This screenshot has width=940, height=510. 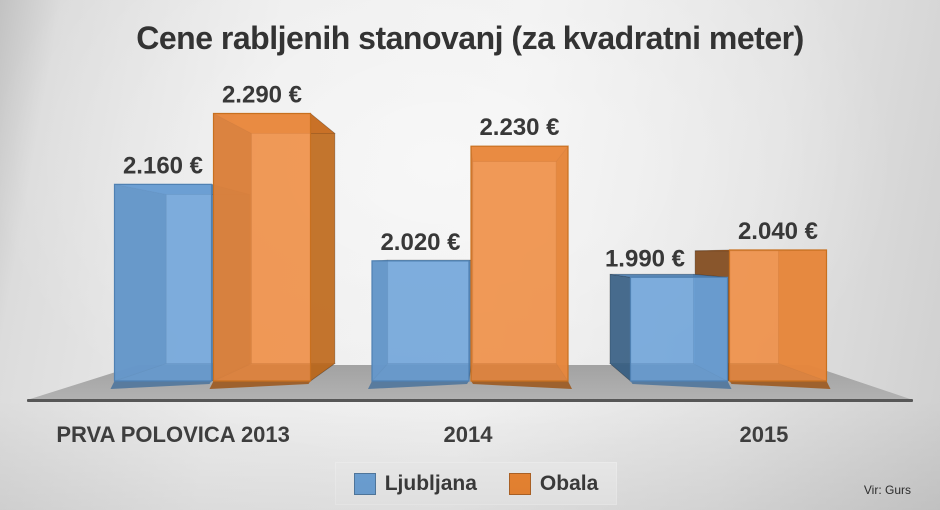 What do you see at coordinates (430, 483) in the screenshot?
I see `legend-label-ljubljana: Ljubljana` at bounding box center [430, 483].